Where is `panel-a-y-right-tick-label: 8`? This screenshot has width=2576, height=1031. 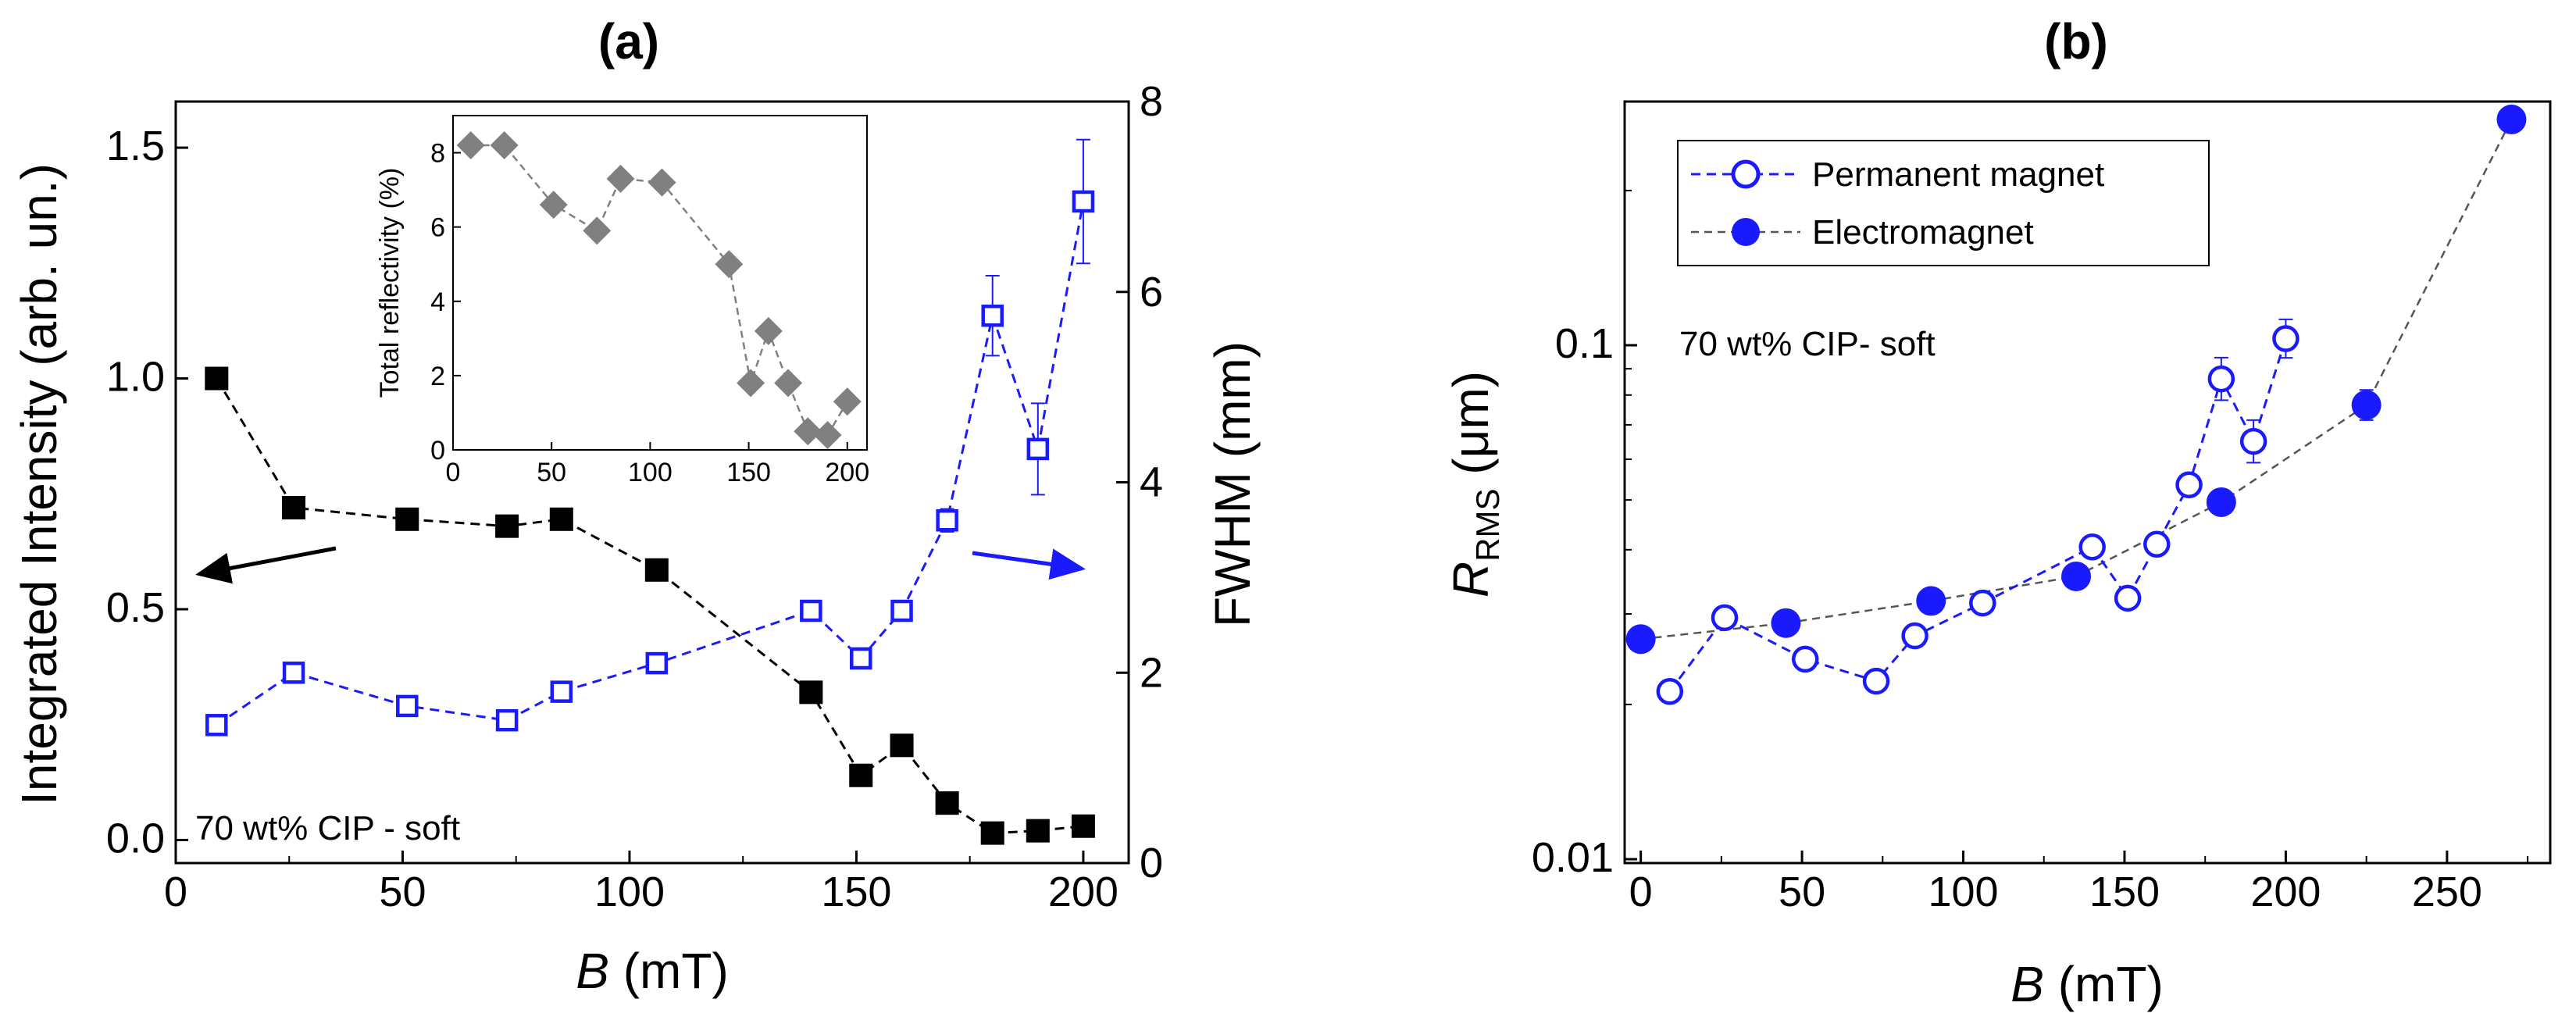 panel-a-y-right-tick-label: 8 is located at coordinates (1151, 101).